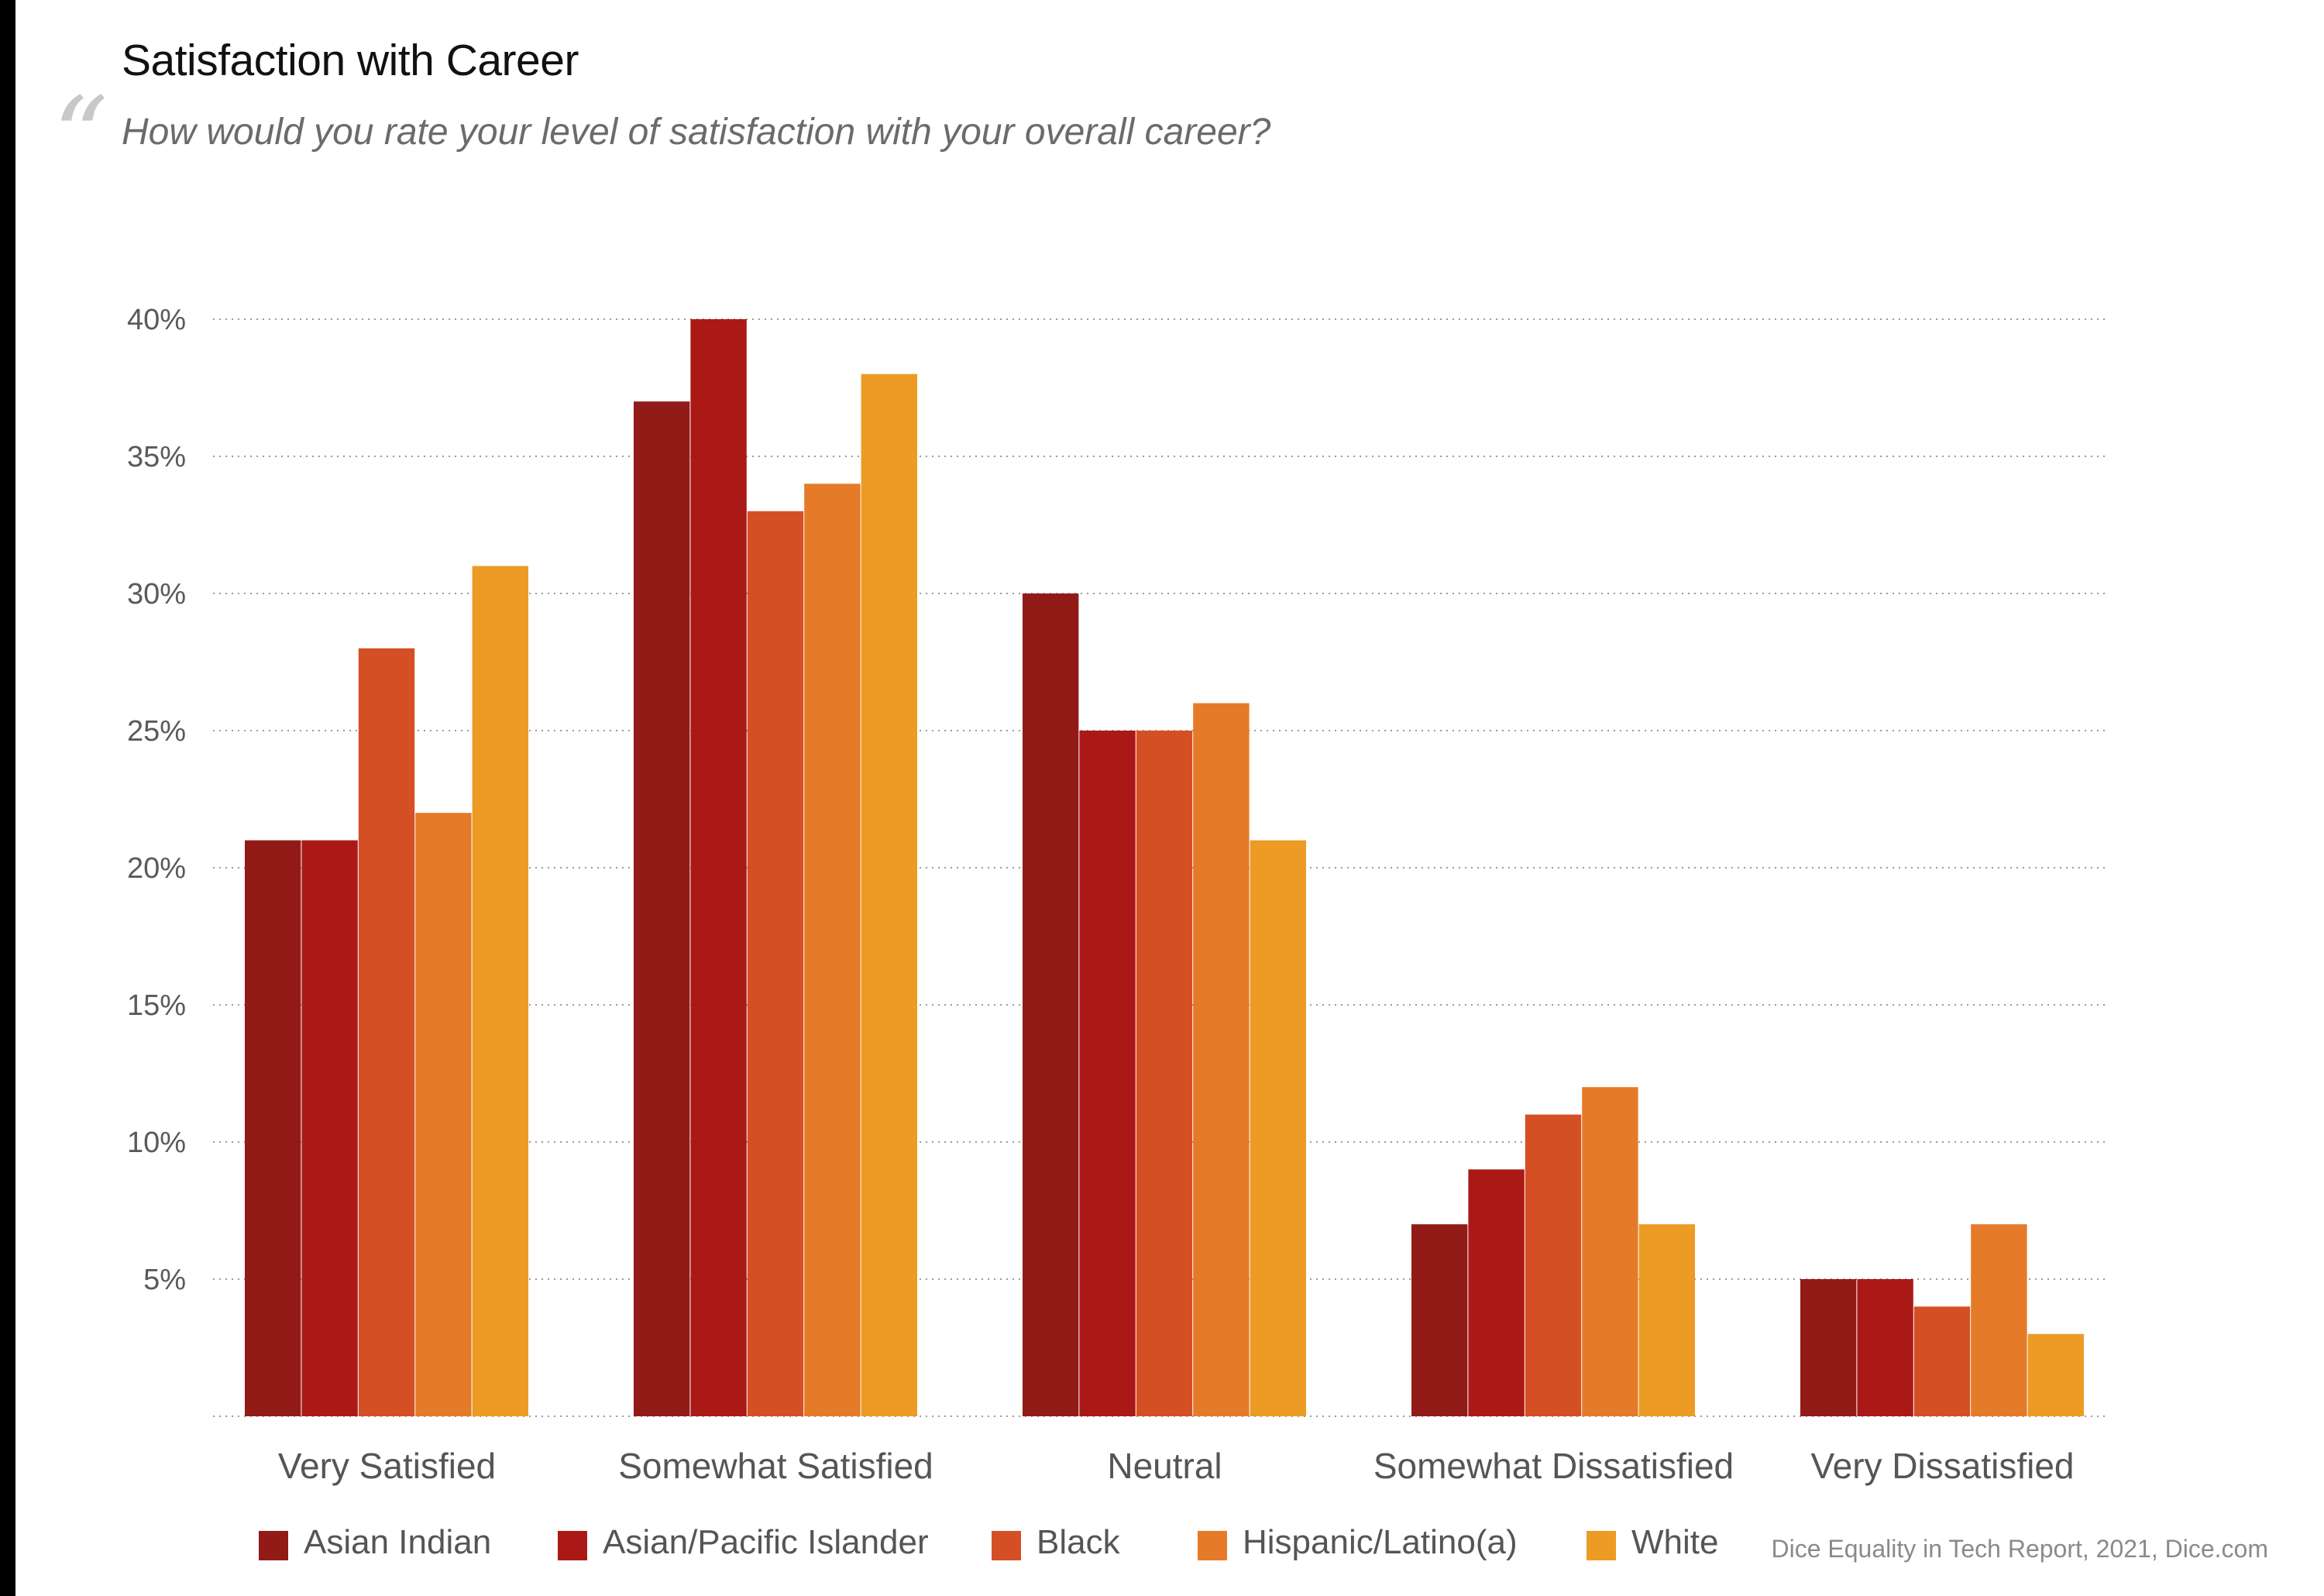 The height and width of the screenshot is (1596, 2324). I want to click on y-tick-label: 35%, so click(156, 457).